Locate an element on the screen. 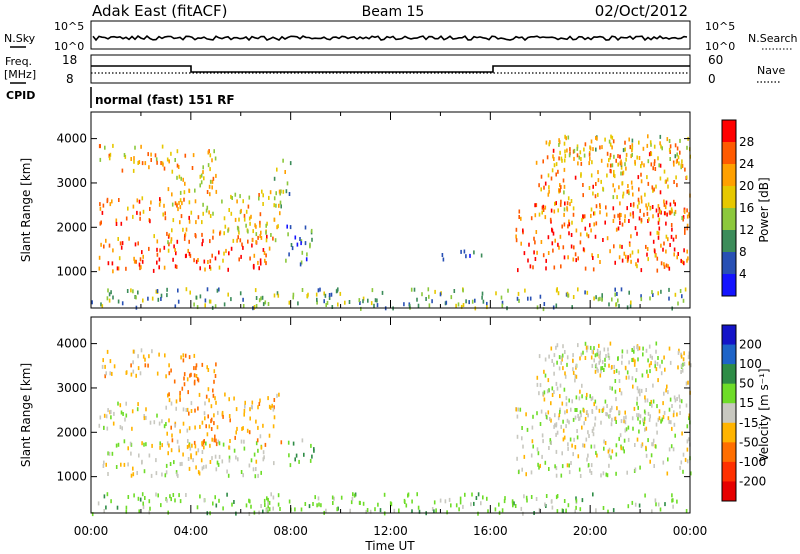 This screenshot has width=800, height=554. time-xtick-label-6: 00:00 is located at coordinates (690, 531).